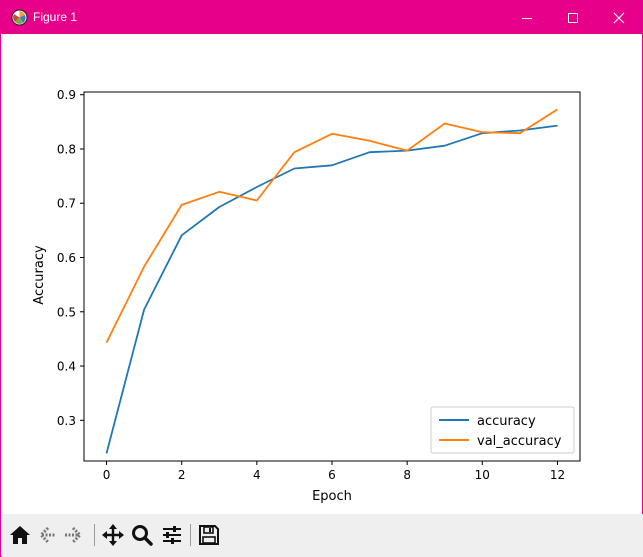  What do you see at coordinates (506, 421) in the screenshot?
I see `legend-label-accuracy: accuracy` at bounding box center [506, 421].